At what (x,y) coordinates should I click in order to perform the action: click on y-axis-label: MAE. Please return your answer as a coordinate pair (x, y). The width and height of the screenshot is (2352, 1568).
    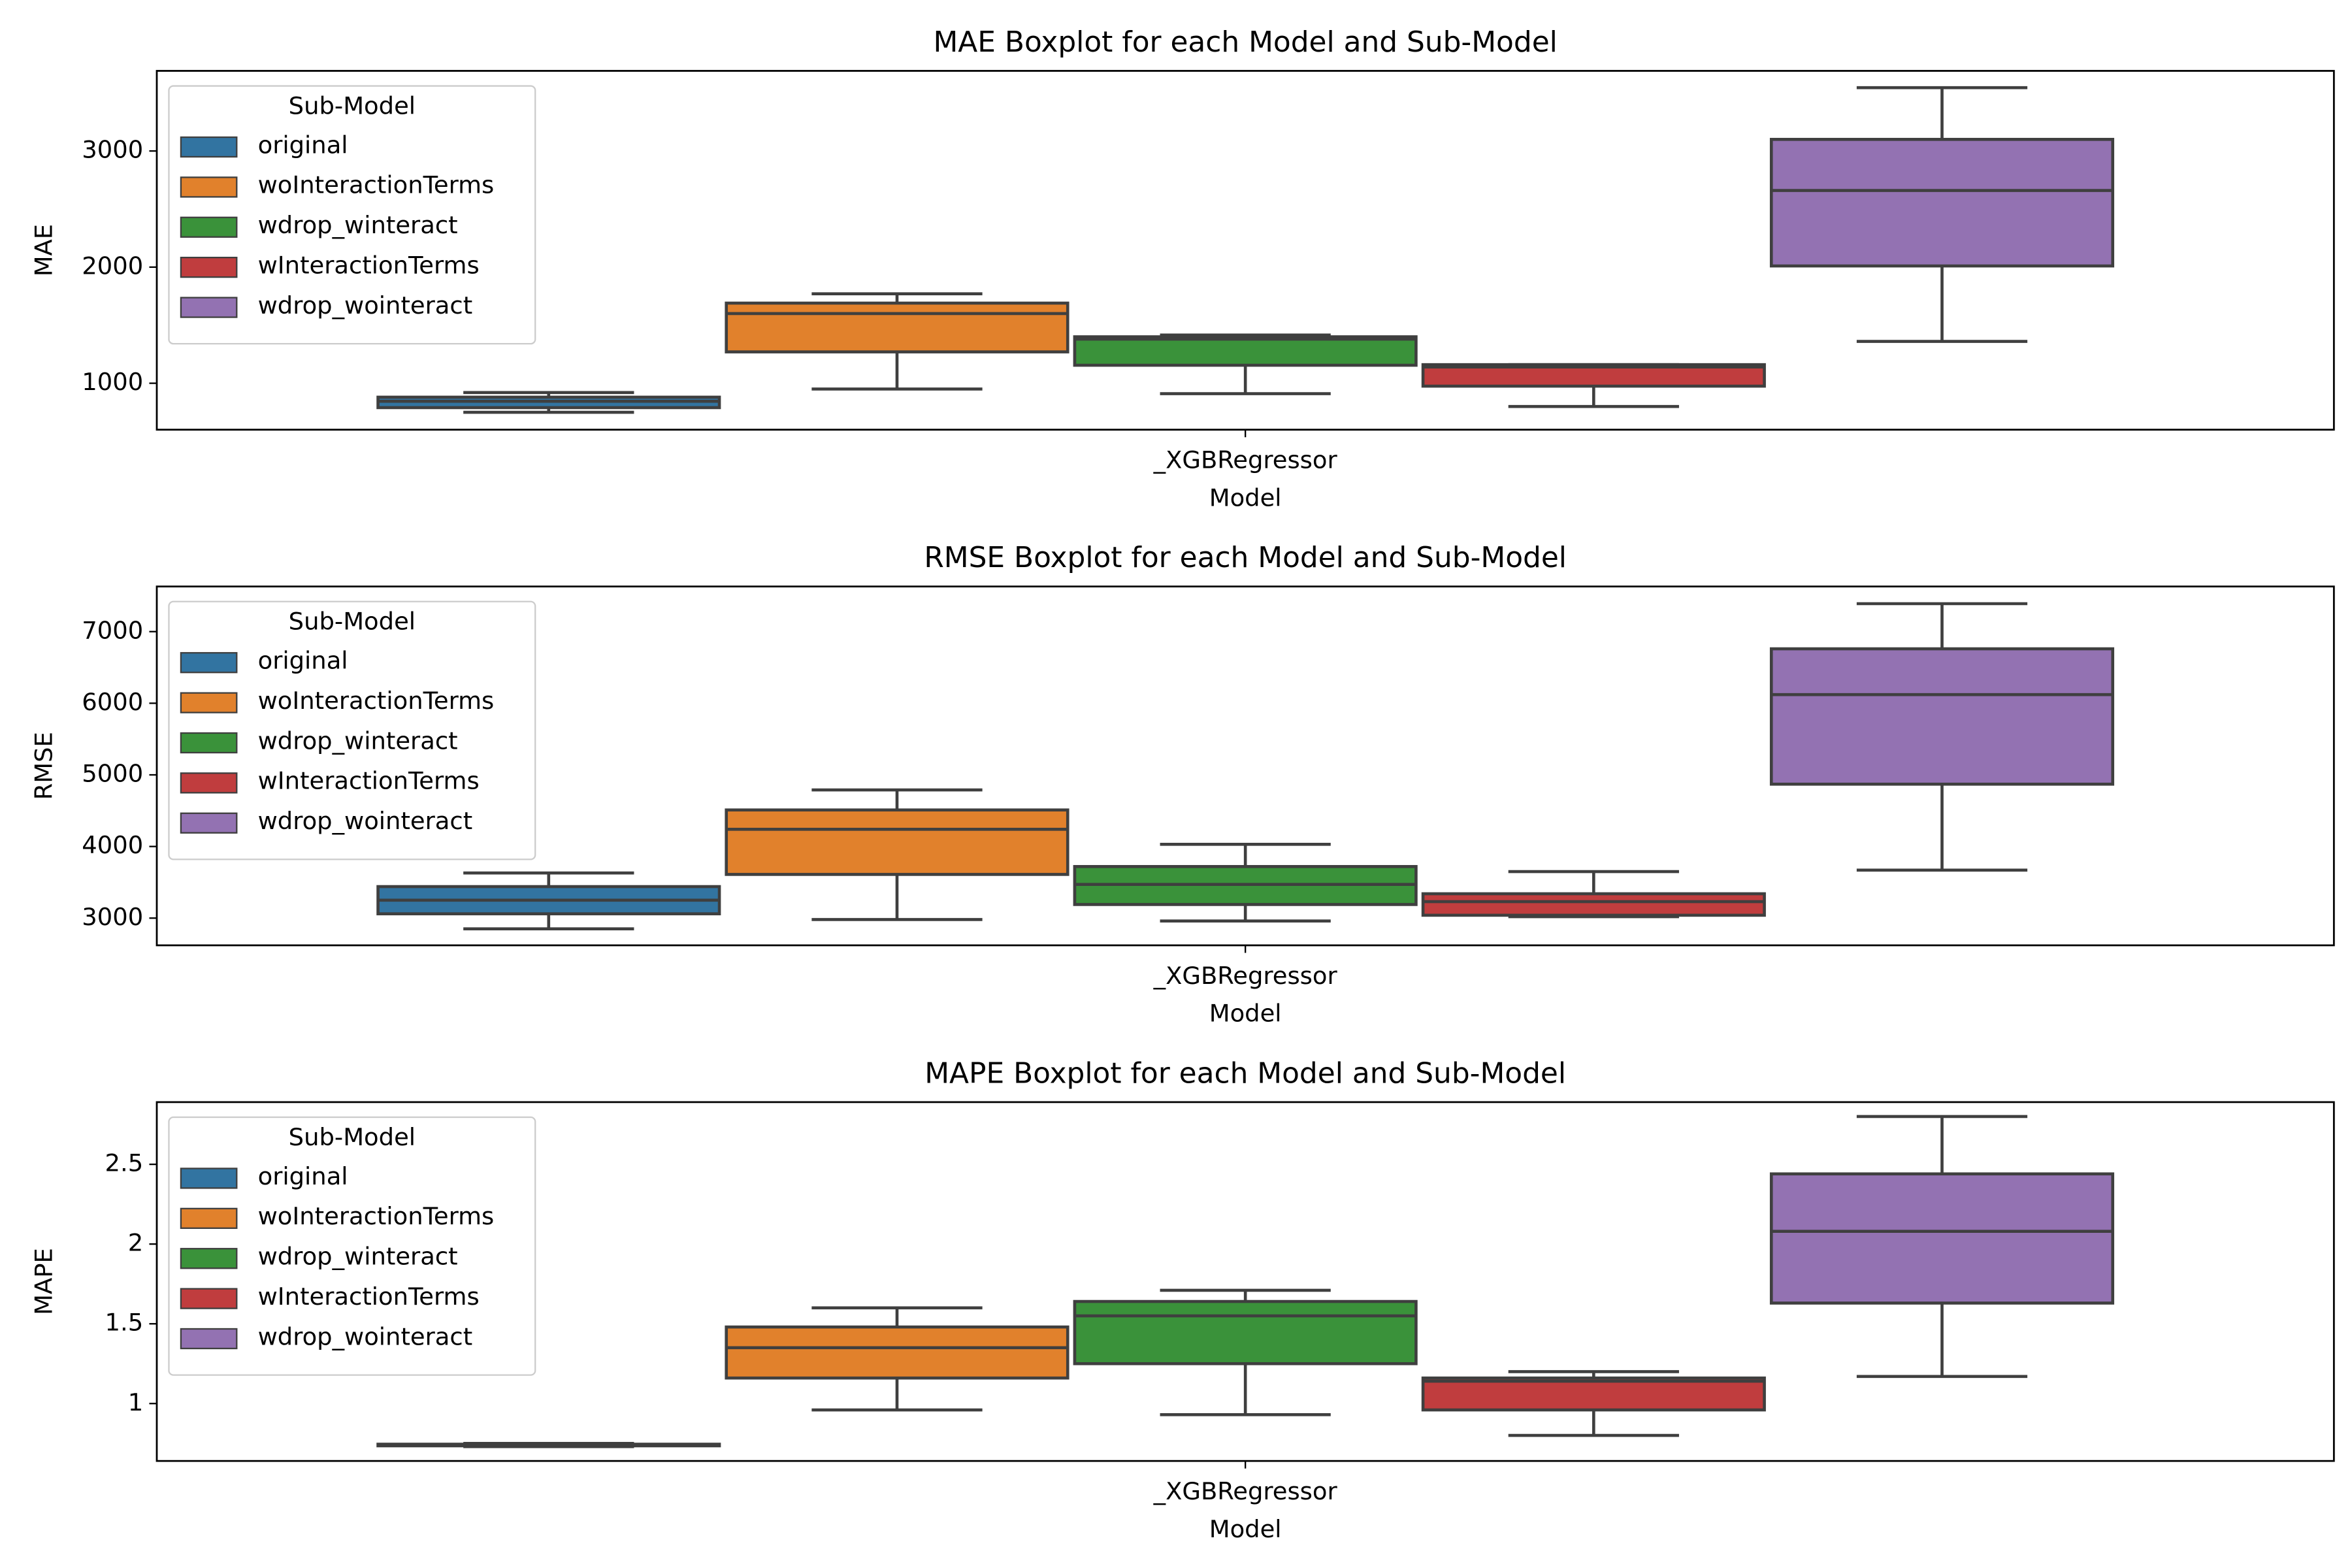
    Looking at the image, I should click on (44, 250).